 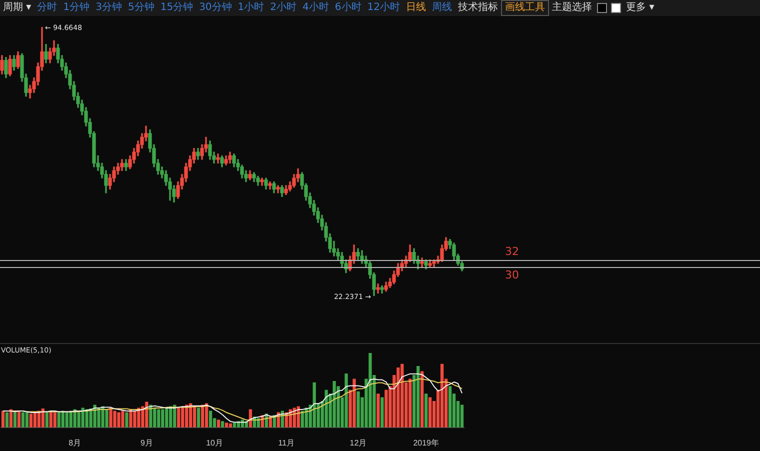 What do you see at coordinates (286, 443) in the screenshot?
I see `x-tick-label: 11月` at bounding box center [286, 443].